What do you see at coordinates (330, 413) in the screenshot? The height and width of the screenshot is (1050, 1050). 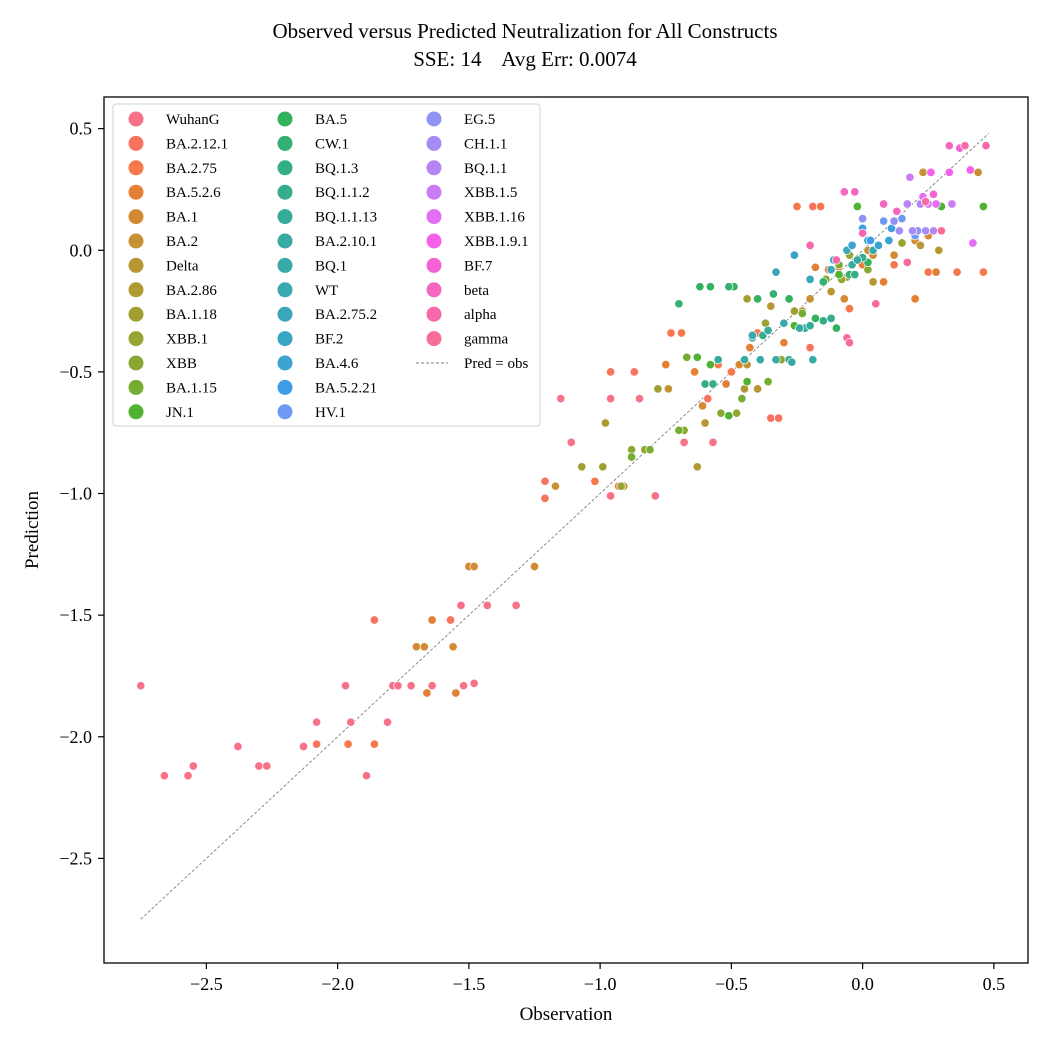 I see `legend-label: HV.1` at bounding box center [330, 413].